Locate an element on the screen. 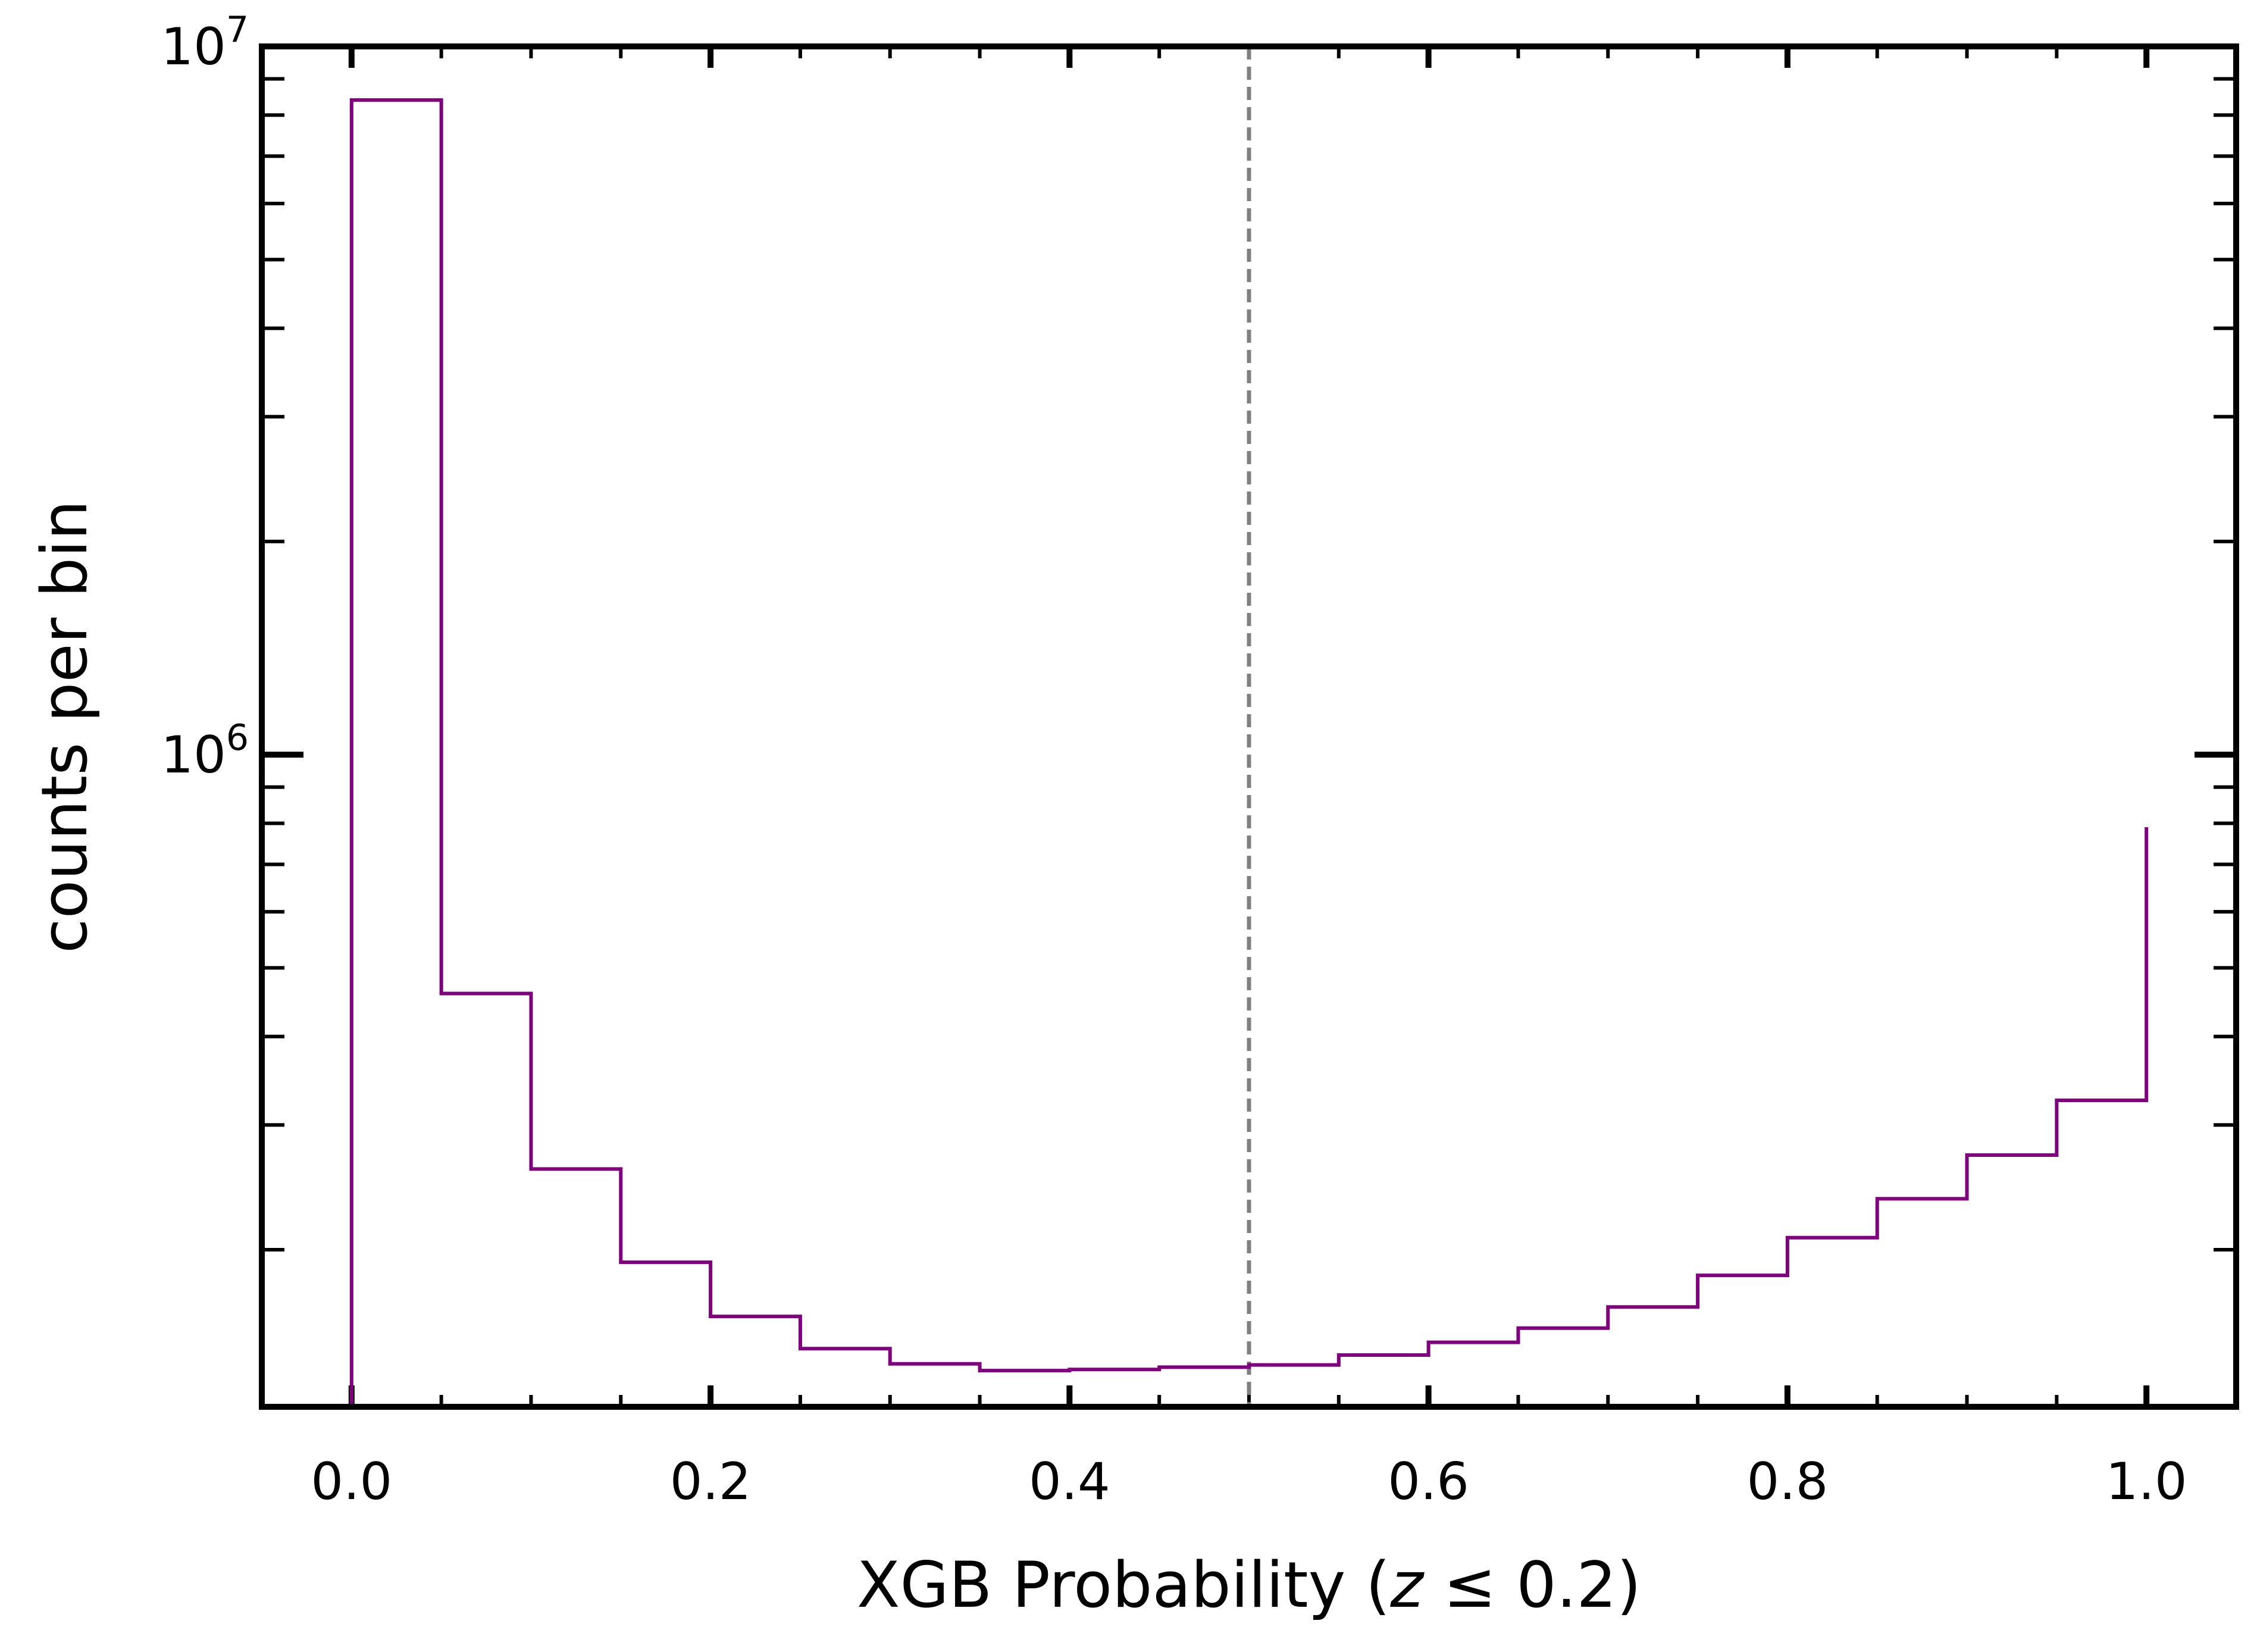 Image resolution: width=2257 pixels, height=1652 pixels. x-tick-label: 0.2 is located at coordinates (711, 1482).